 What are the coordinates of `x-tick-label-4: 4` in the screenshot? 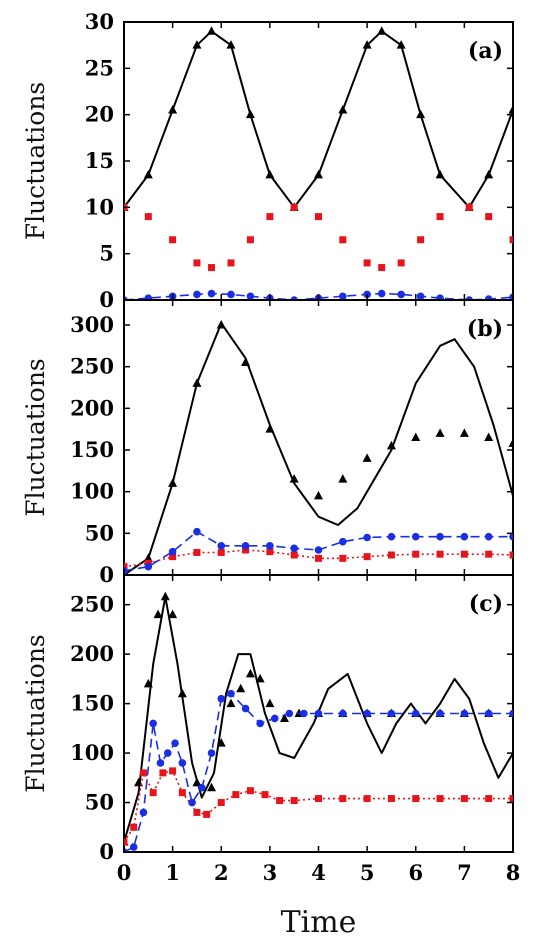 It's located at (318, 872).